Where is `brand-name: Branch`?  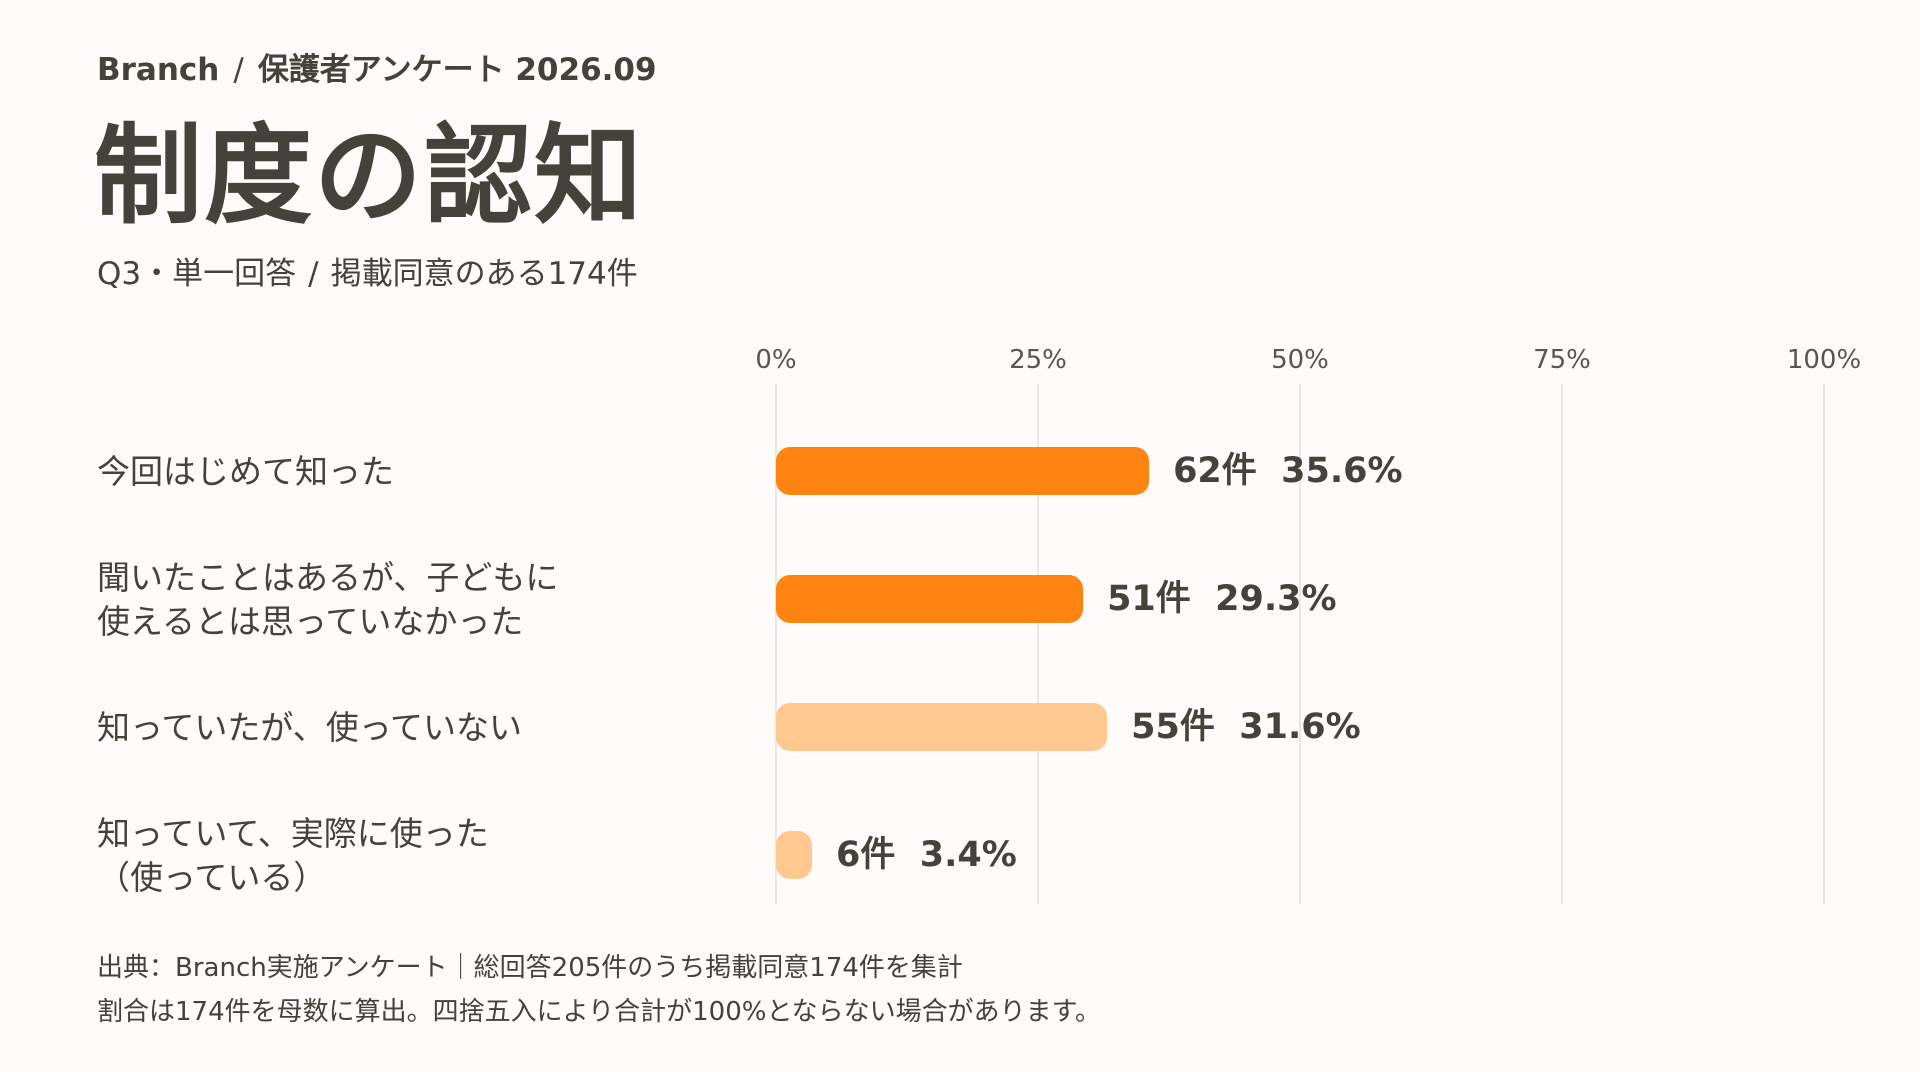
brand-name: Branch is located at coordinates (158, 70).